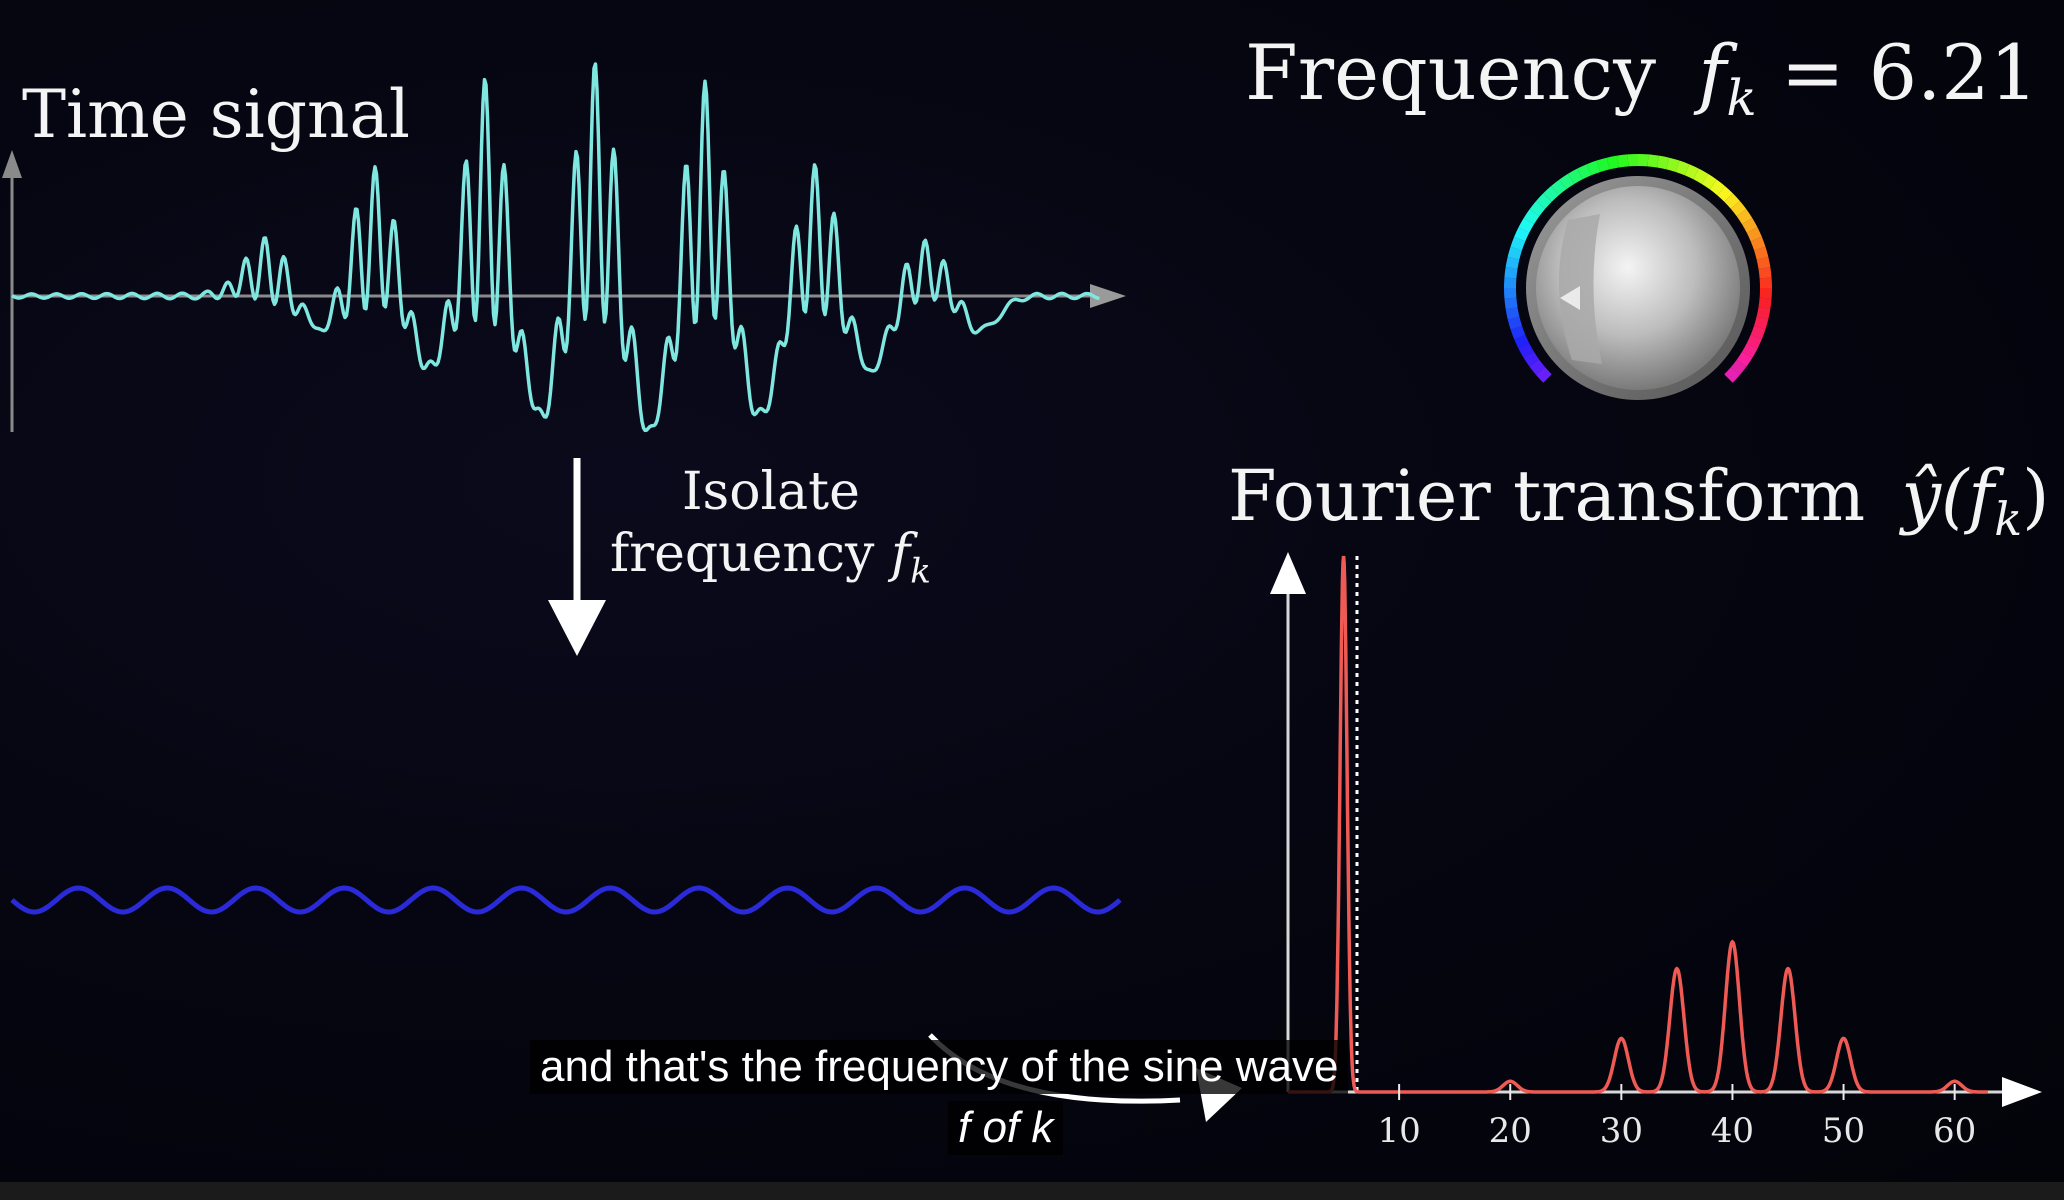 The image size is (2064, 1200). What do you see at coordinates (1948, 496) in the screenshot?
I see `fourier-symbol: ŷ(f` at bounding box center [1948, 496].